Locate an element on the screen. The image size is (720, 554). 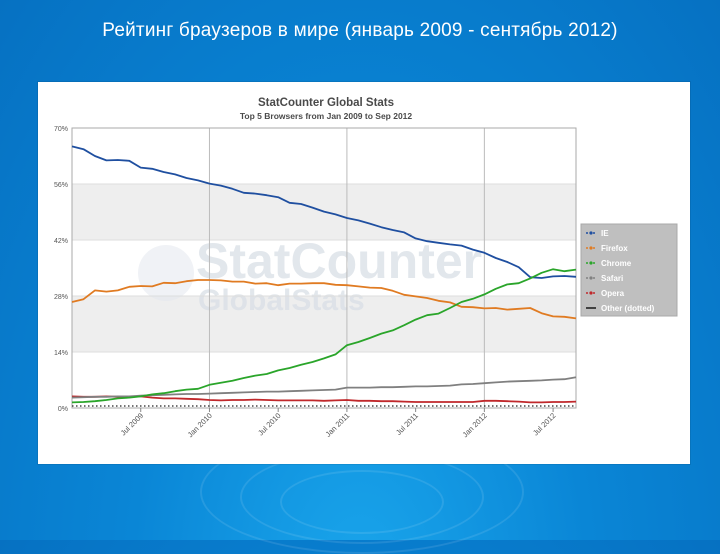
legend-label: Opera is located at coordinates (613, 293).